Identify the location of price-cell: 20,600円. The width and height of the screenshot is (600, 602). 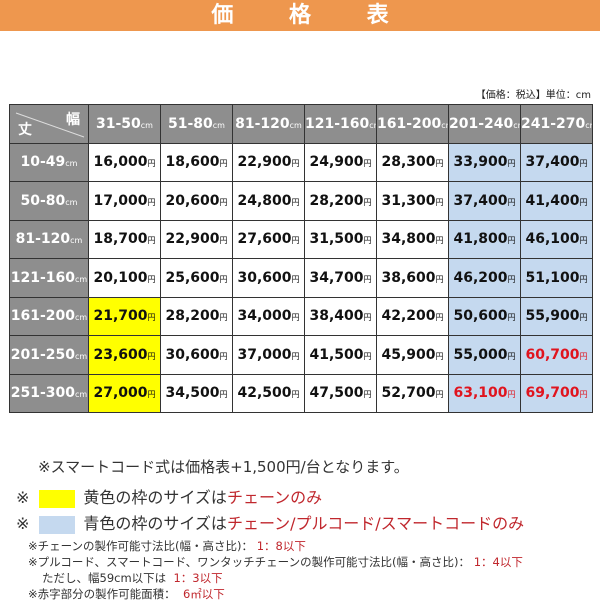
(196, 201).